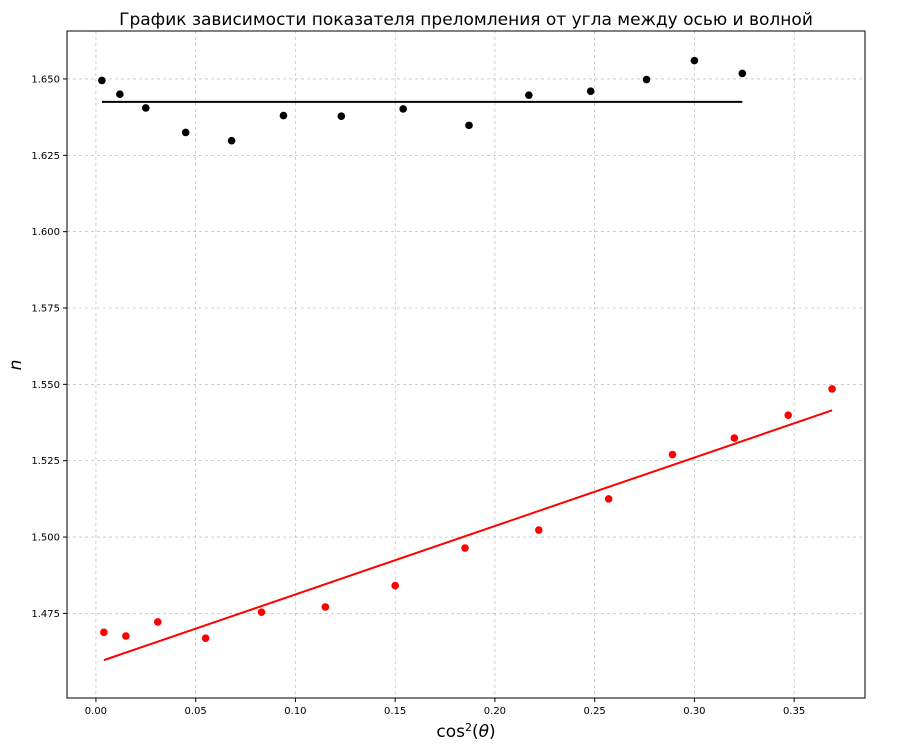 The height and width of the screenshot is (754, 903). What do you see at coordinates (395, 711) in the screenshot?
I see `x-tick-label: 0.15` at bounding box center [395, 711].